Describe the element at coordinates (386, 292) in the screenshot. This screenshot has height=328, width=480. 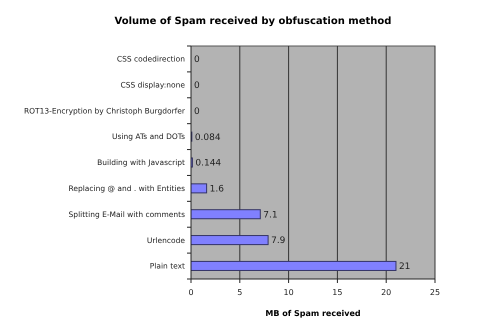
I see `x-tick-label: 20` at that location.